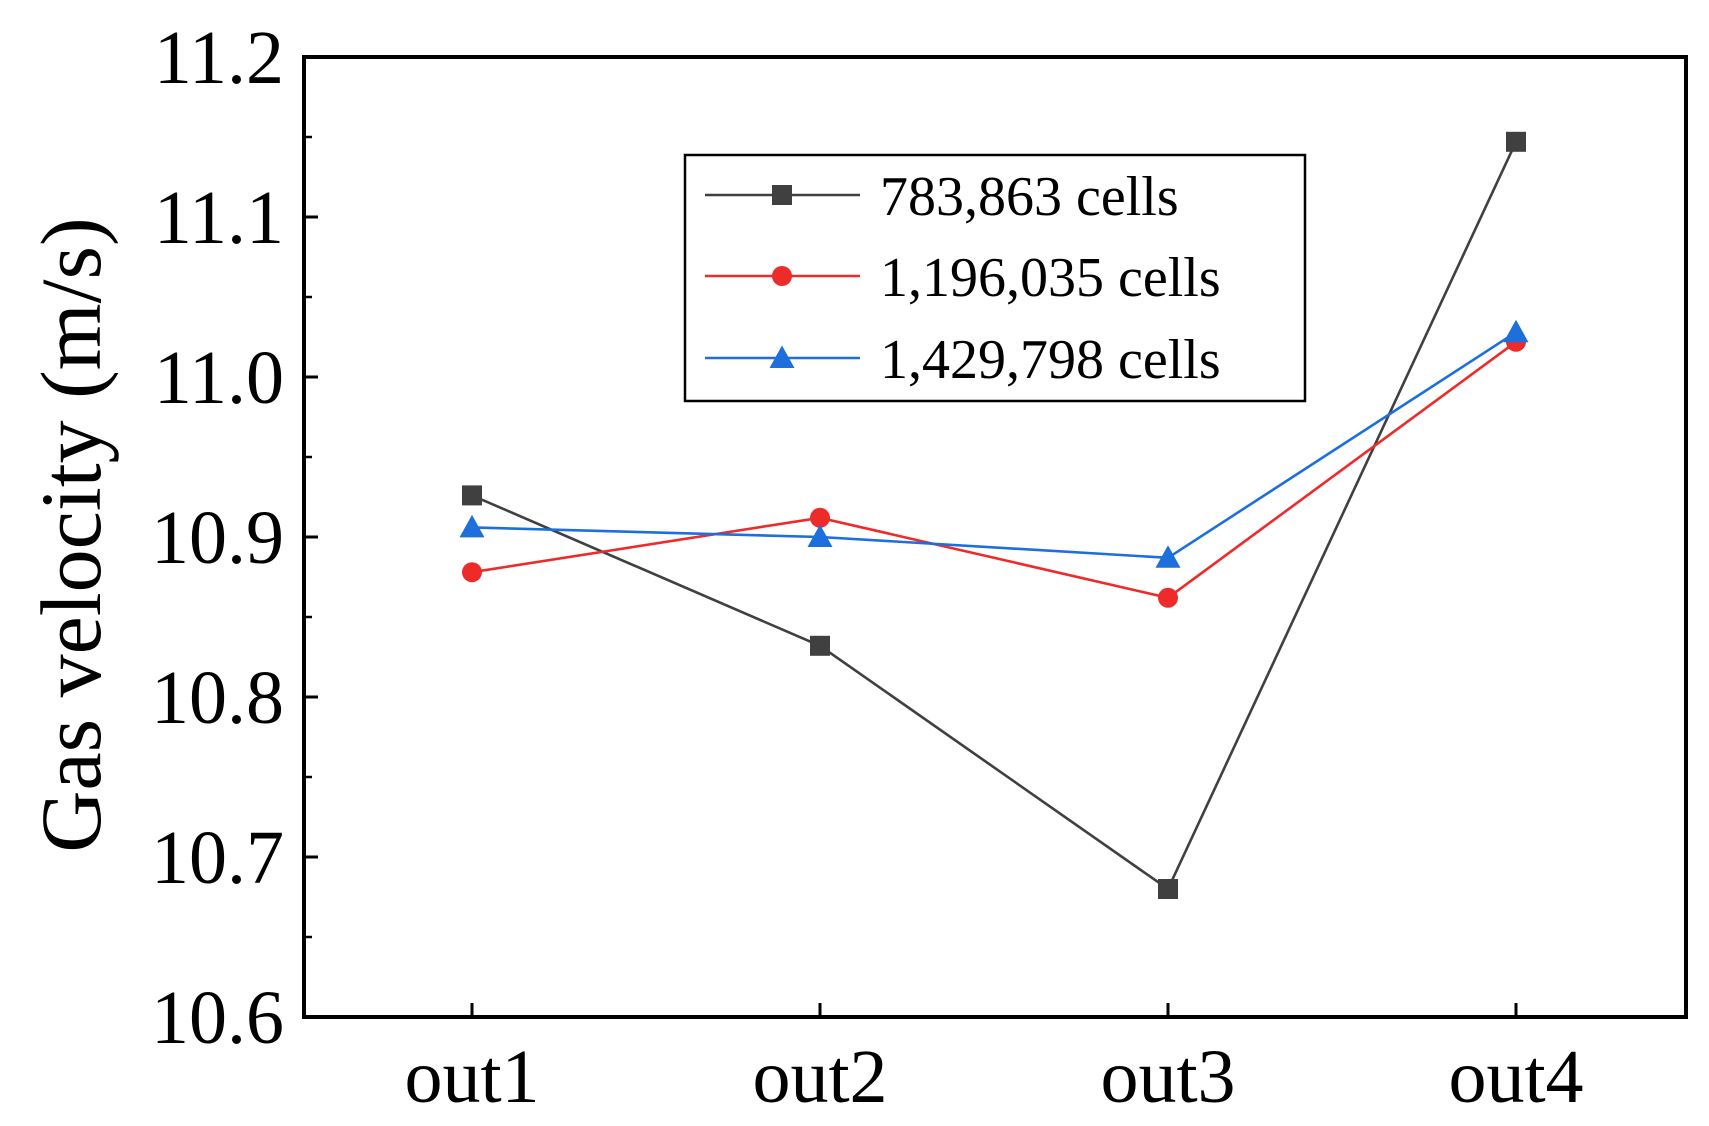  Describe the element at coordinates (71, 534) in the screenshot. I see `y-axis-title: Gas velocity (m/s)` at that location.